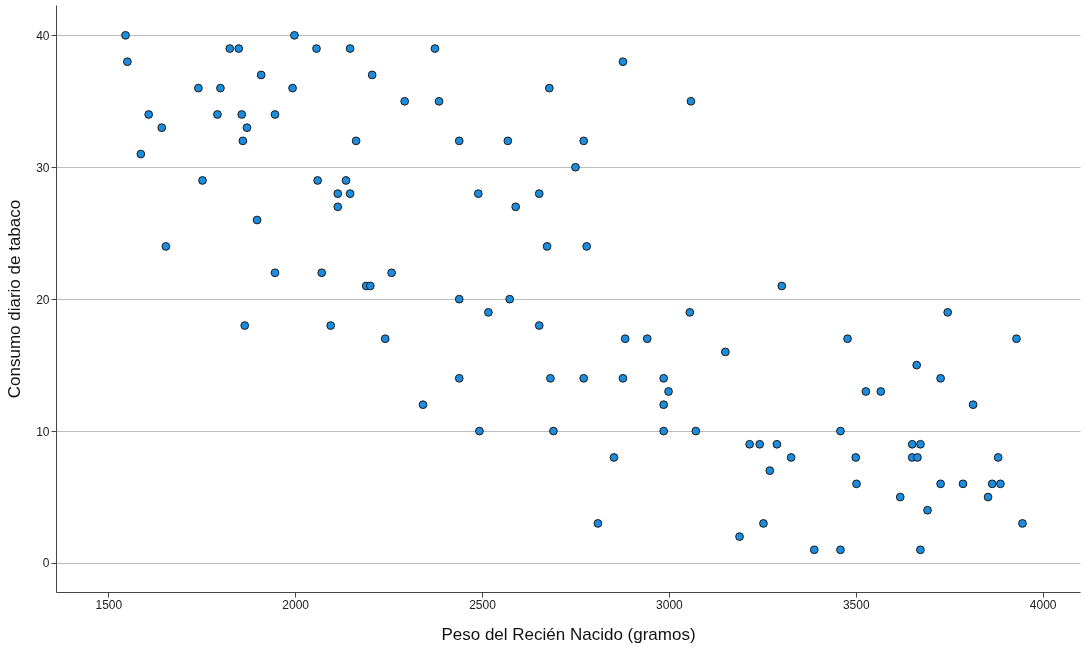 This screenshot has width=1085, height=647. I want to click on x-tick-label: 1500, so click(109, 604).